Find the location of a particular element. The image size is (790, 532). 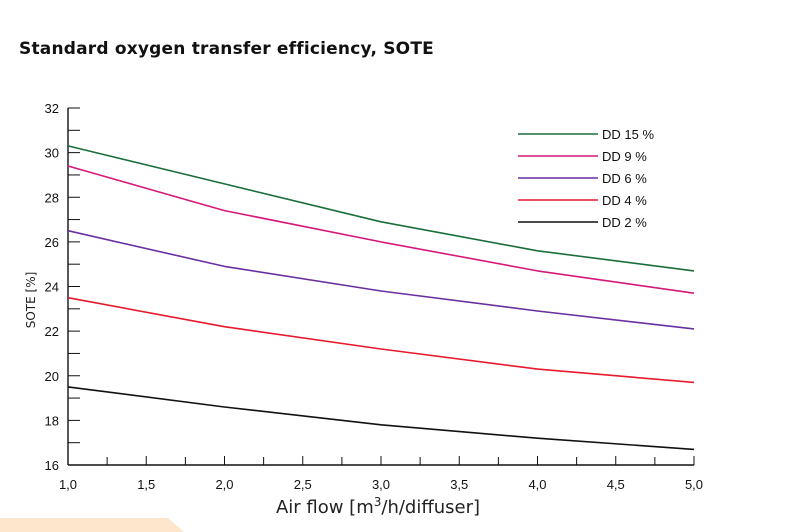

x-tick-label: 2,5 is located at coordinates (303, 484).